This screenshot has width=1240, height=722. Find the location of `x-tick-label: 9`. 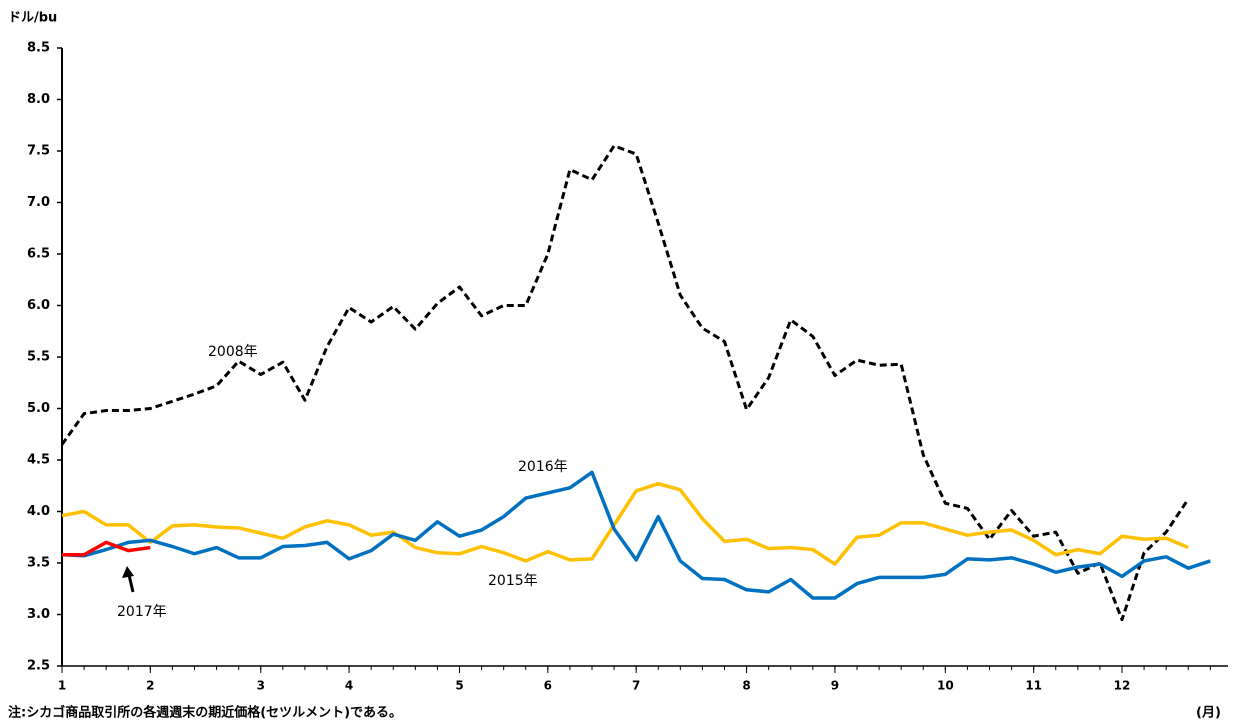

x-tick-label: 9 is located at coordinates (835, 686).